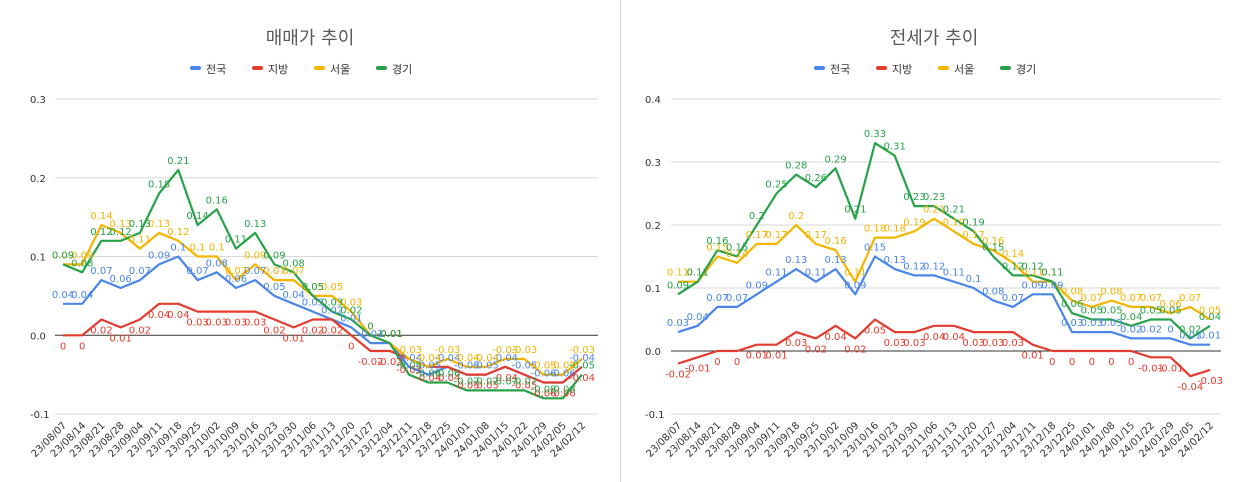 This screenshot has width=1252, height=482. Describe the element at coordinates (197, 216) in the screenshot. I see `sales-data-label-gyeonggi: 0.14` at that location.